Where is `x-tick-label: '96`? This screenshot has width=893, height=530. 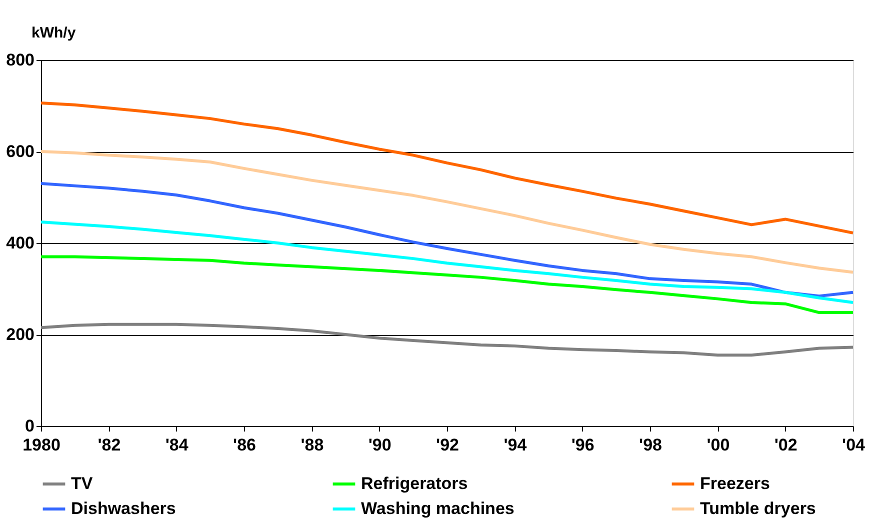
x-tick-label: '96 is located at coordinates (582, 445).